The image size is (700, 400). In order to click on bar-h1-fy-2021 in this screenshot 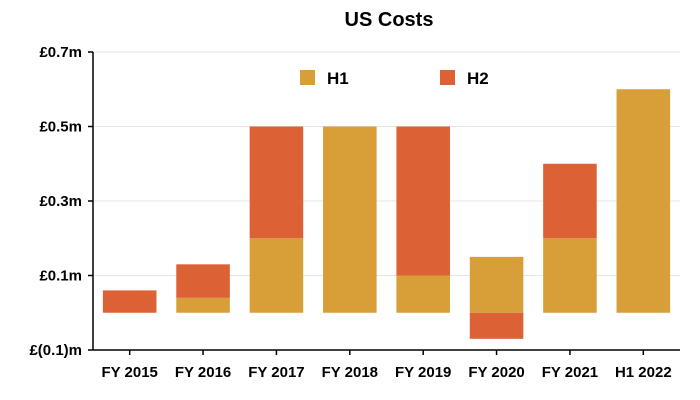, I will do `click(570, 275)`.